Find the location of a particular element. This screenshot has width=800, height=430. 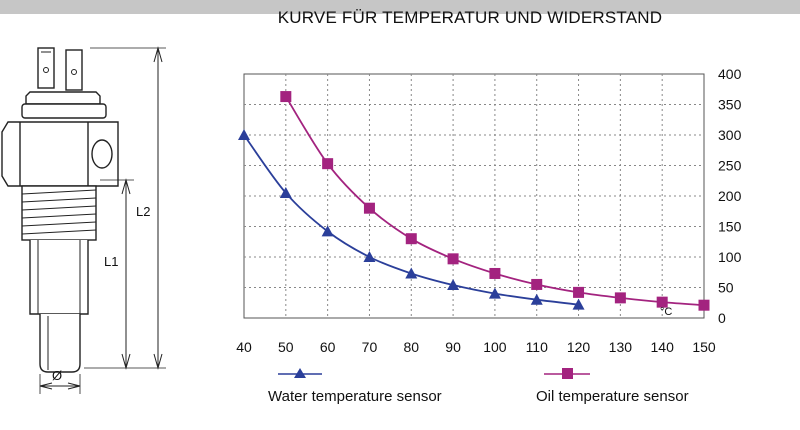

x-tick-label: 90 is located at coordinates (453, 347).